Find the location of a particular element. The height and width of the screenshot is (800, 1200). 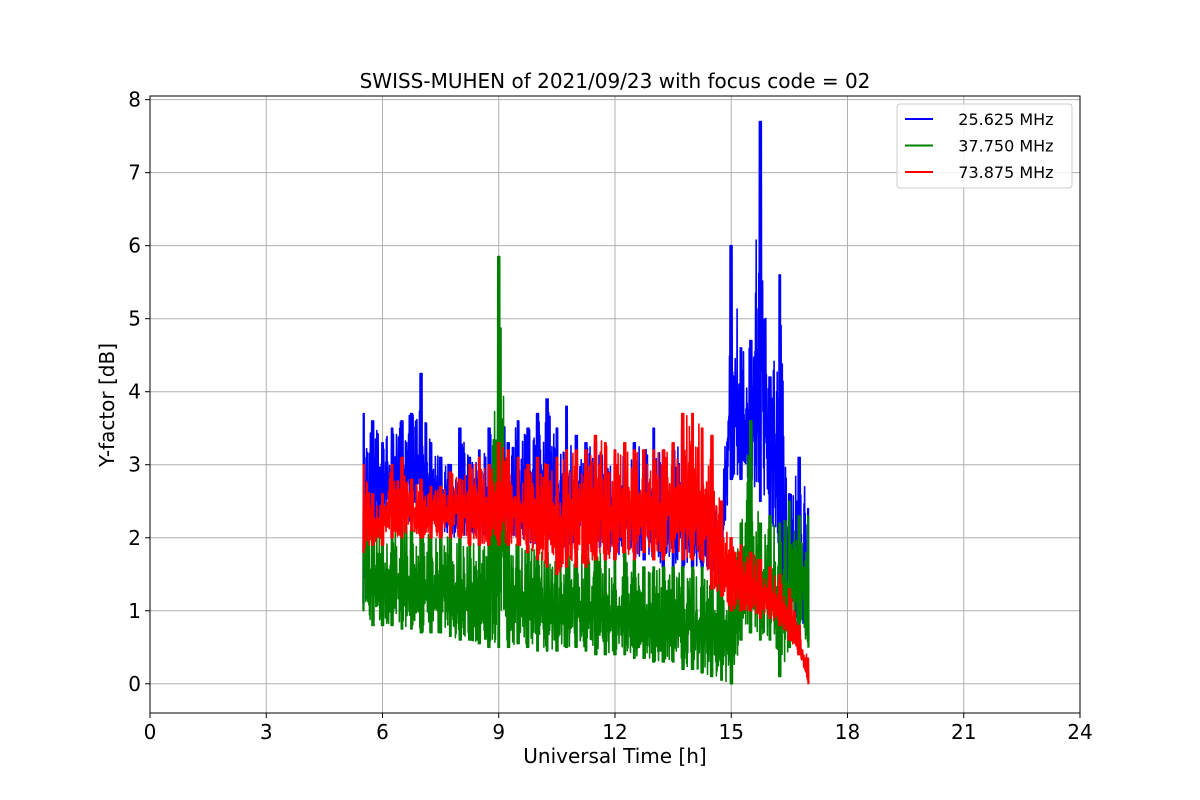

legend-box is located at coordinates (984, 146).